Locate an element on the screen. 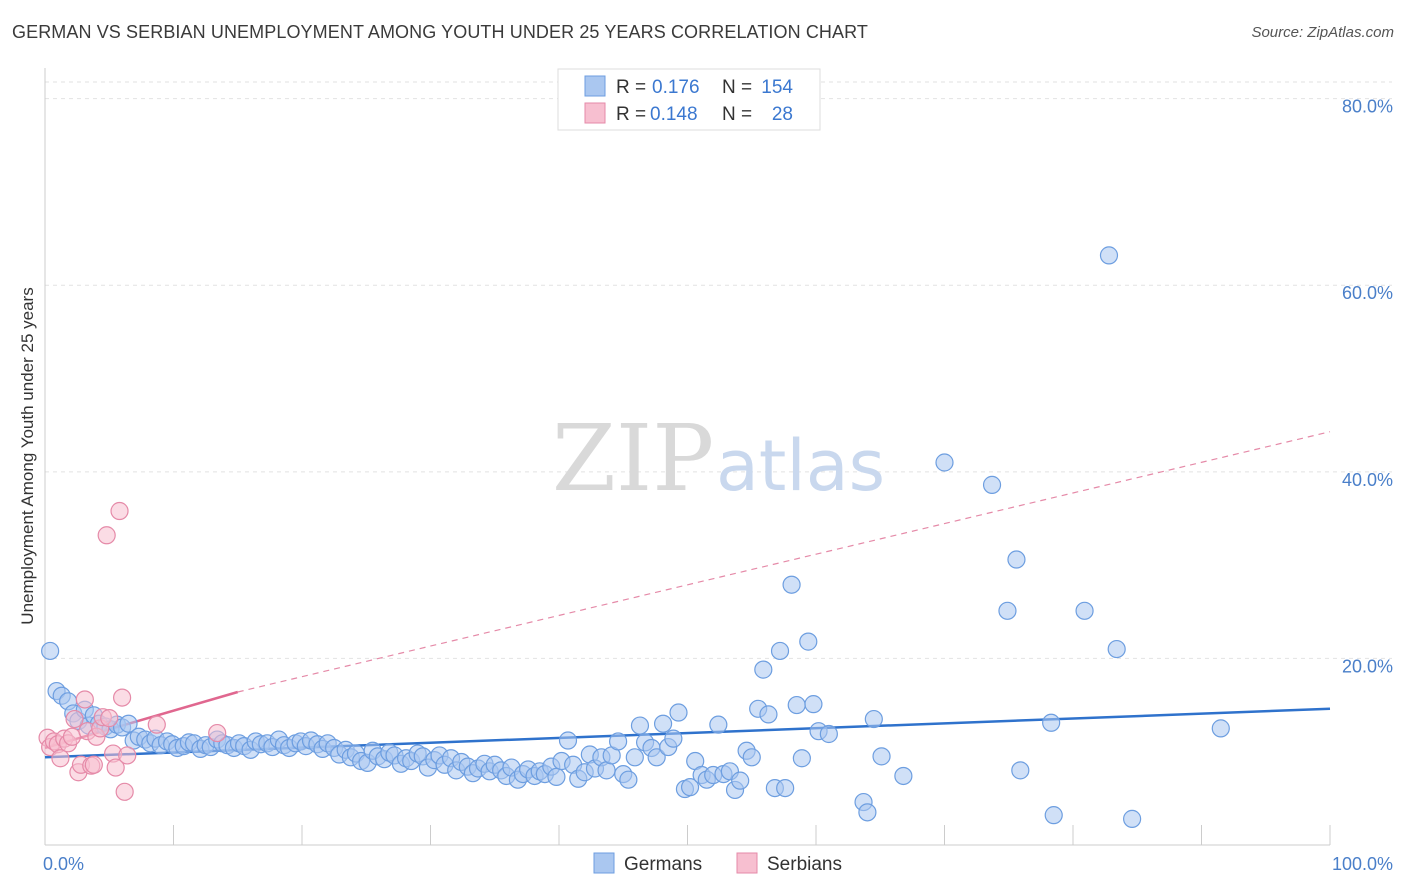 This screenshot has width=1406, height=892. watermark-zip: ZIP is located at coordinates (633, 458).